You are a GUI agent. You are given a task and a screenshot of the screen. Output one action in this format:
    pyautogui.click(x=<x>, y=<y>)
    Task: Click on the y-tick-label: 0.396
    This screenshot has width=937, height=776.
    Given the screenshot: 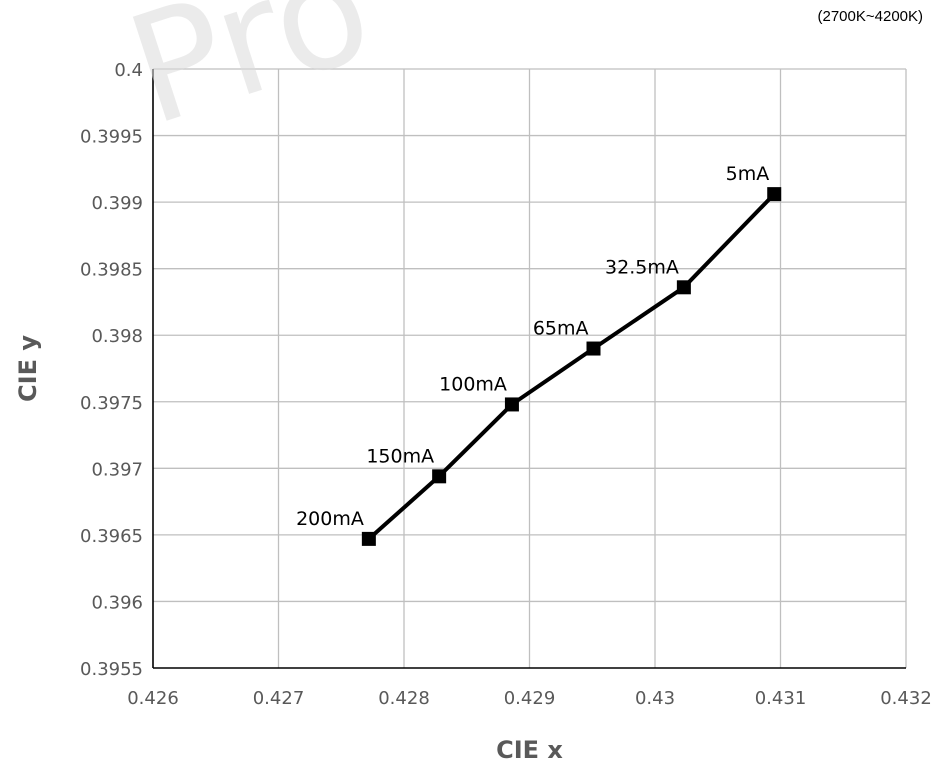 What is the action you would take?
    pyautogui.click(x=117, y=602)
    